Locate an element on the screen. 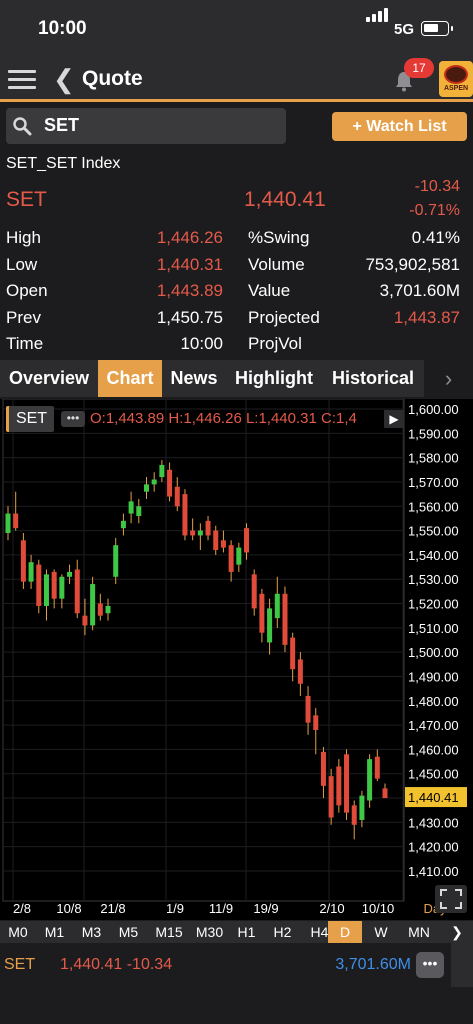 This screenshot has width=473, height=1024. current-price-label: 1,440.41 is located at coordinates (433, 797).